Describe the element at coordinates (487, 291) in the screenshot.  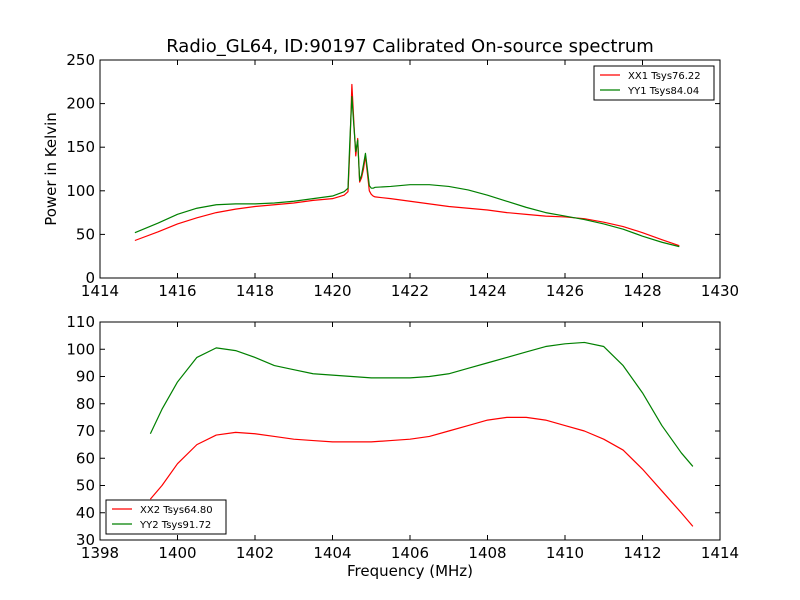
I see `xtick-label-top: 1424` at that location.